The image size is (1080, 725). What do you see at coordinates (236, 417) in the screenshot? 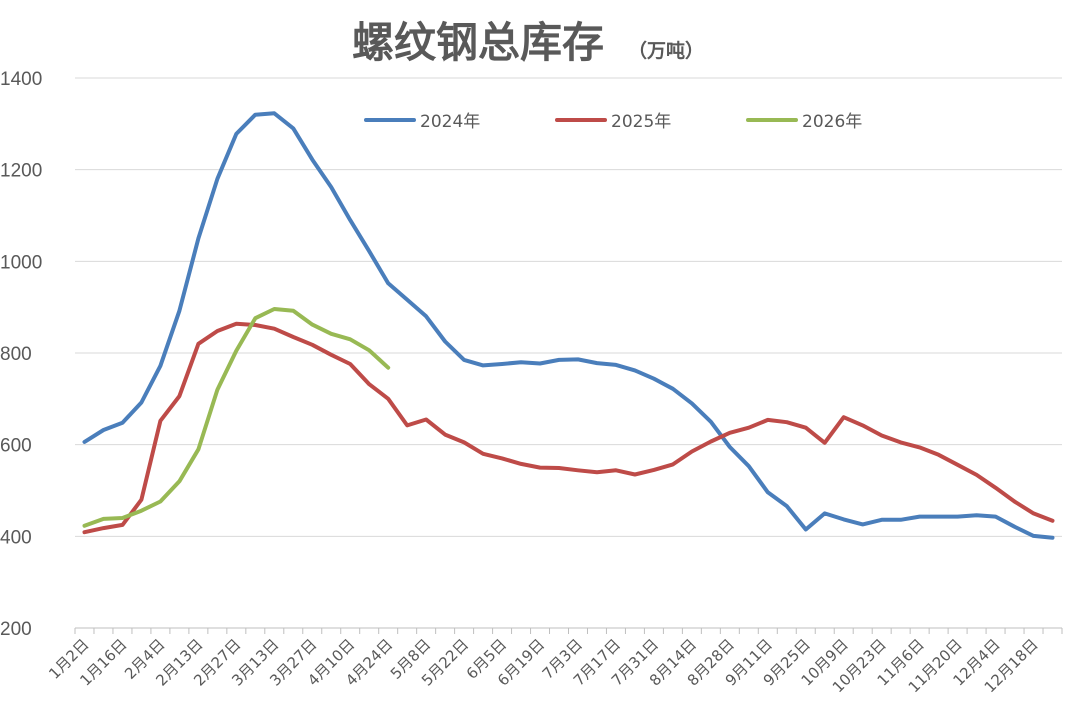
I see `series-line-2026年` at bounding box center [236, 417].